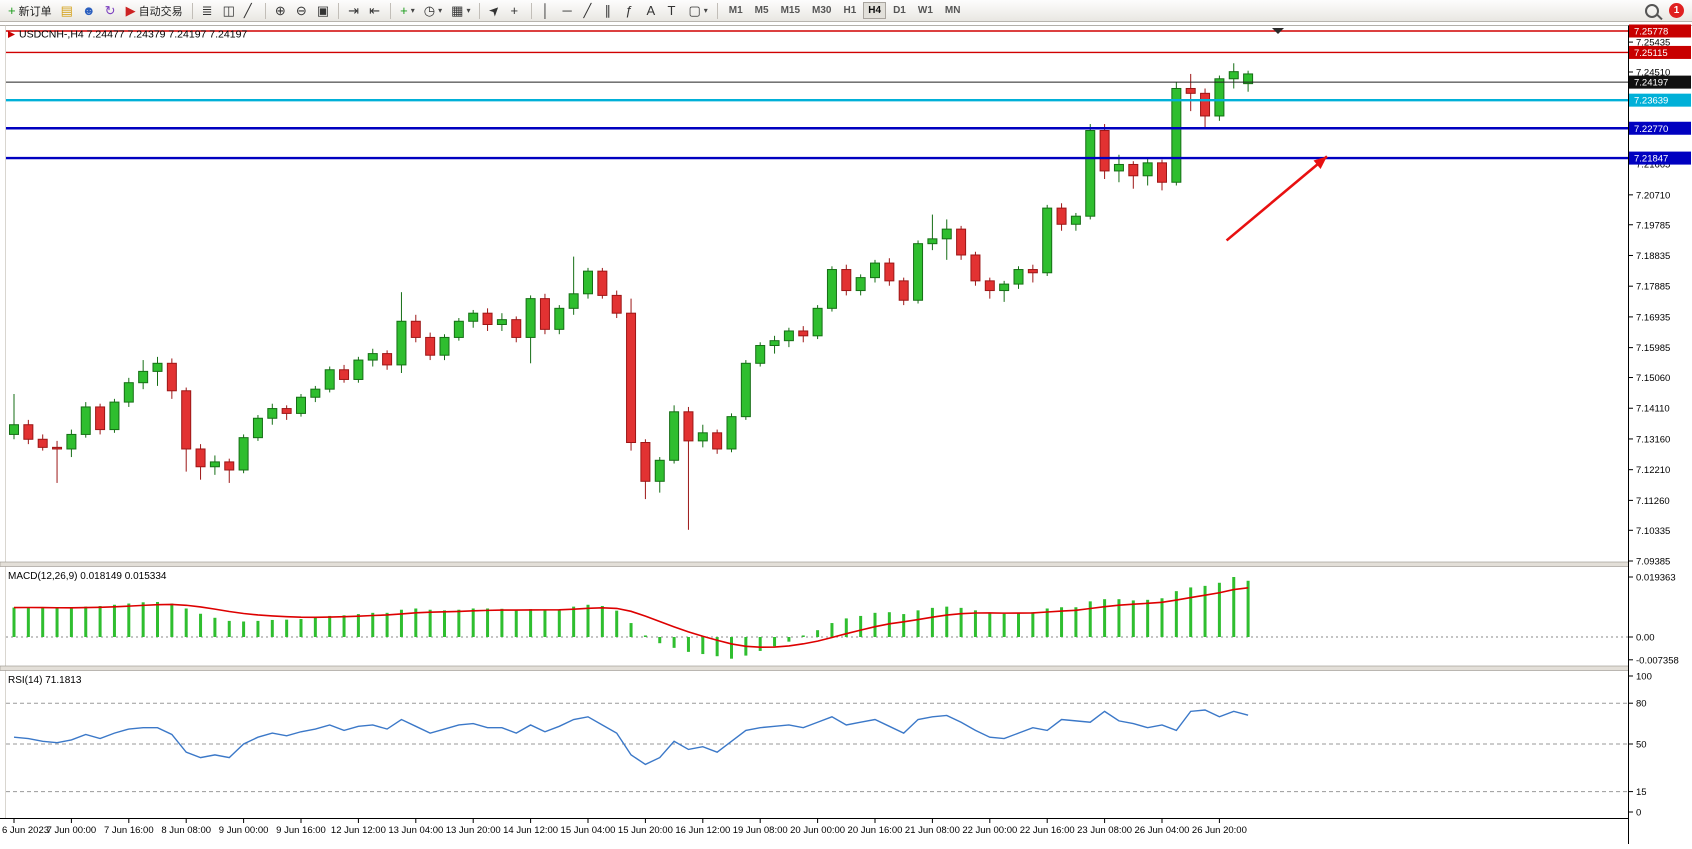 The width and height of the screenshot is (1692, 849). Describe the element at coordinates (932, 830) in the screenshot. I see `svg-text: 21 Jun 08:00` at that location.